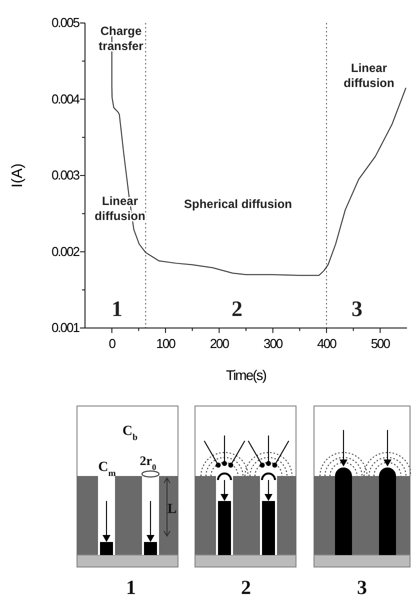  Describe the element at coordinates (65, 251) in the screenshot. I see `y-tick-label: 0.002` at that location.